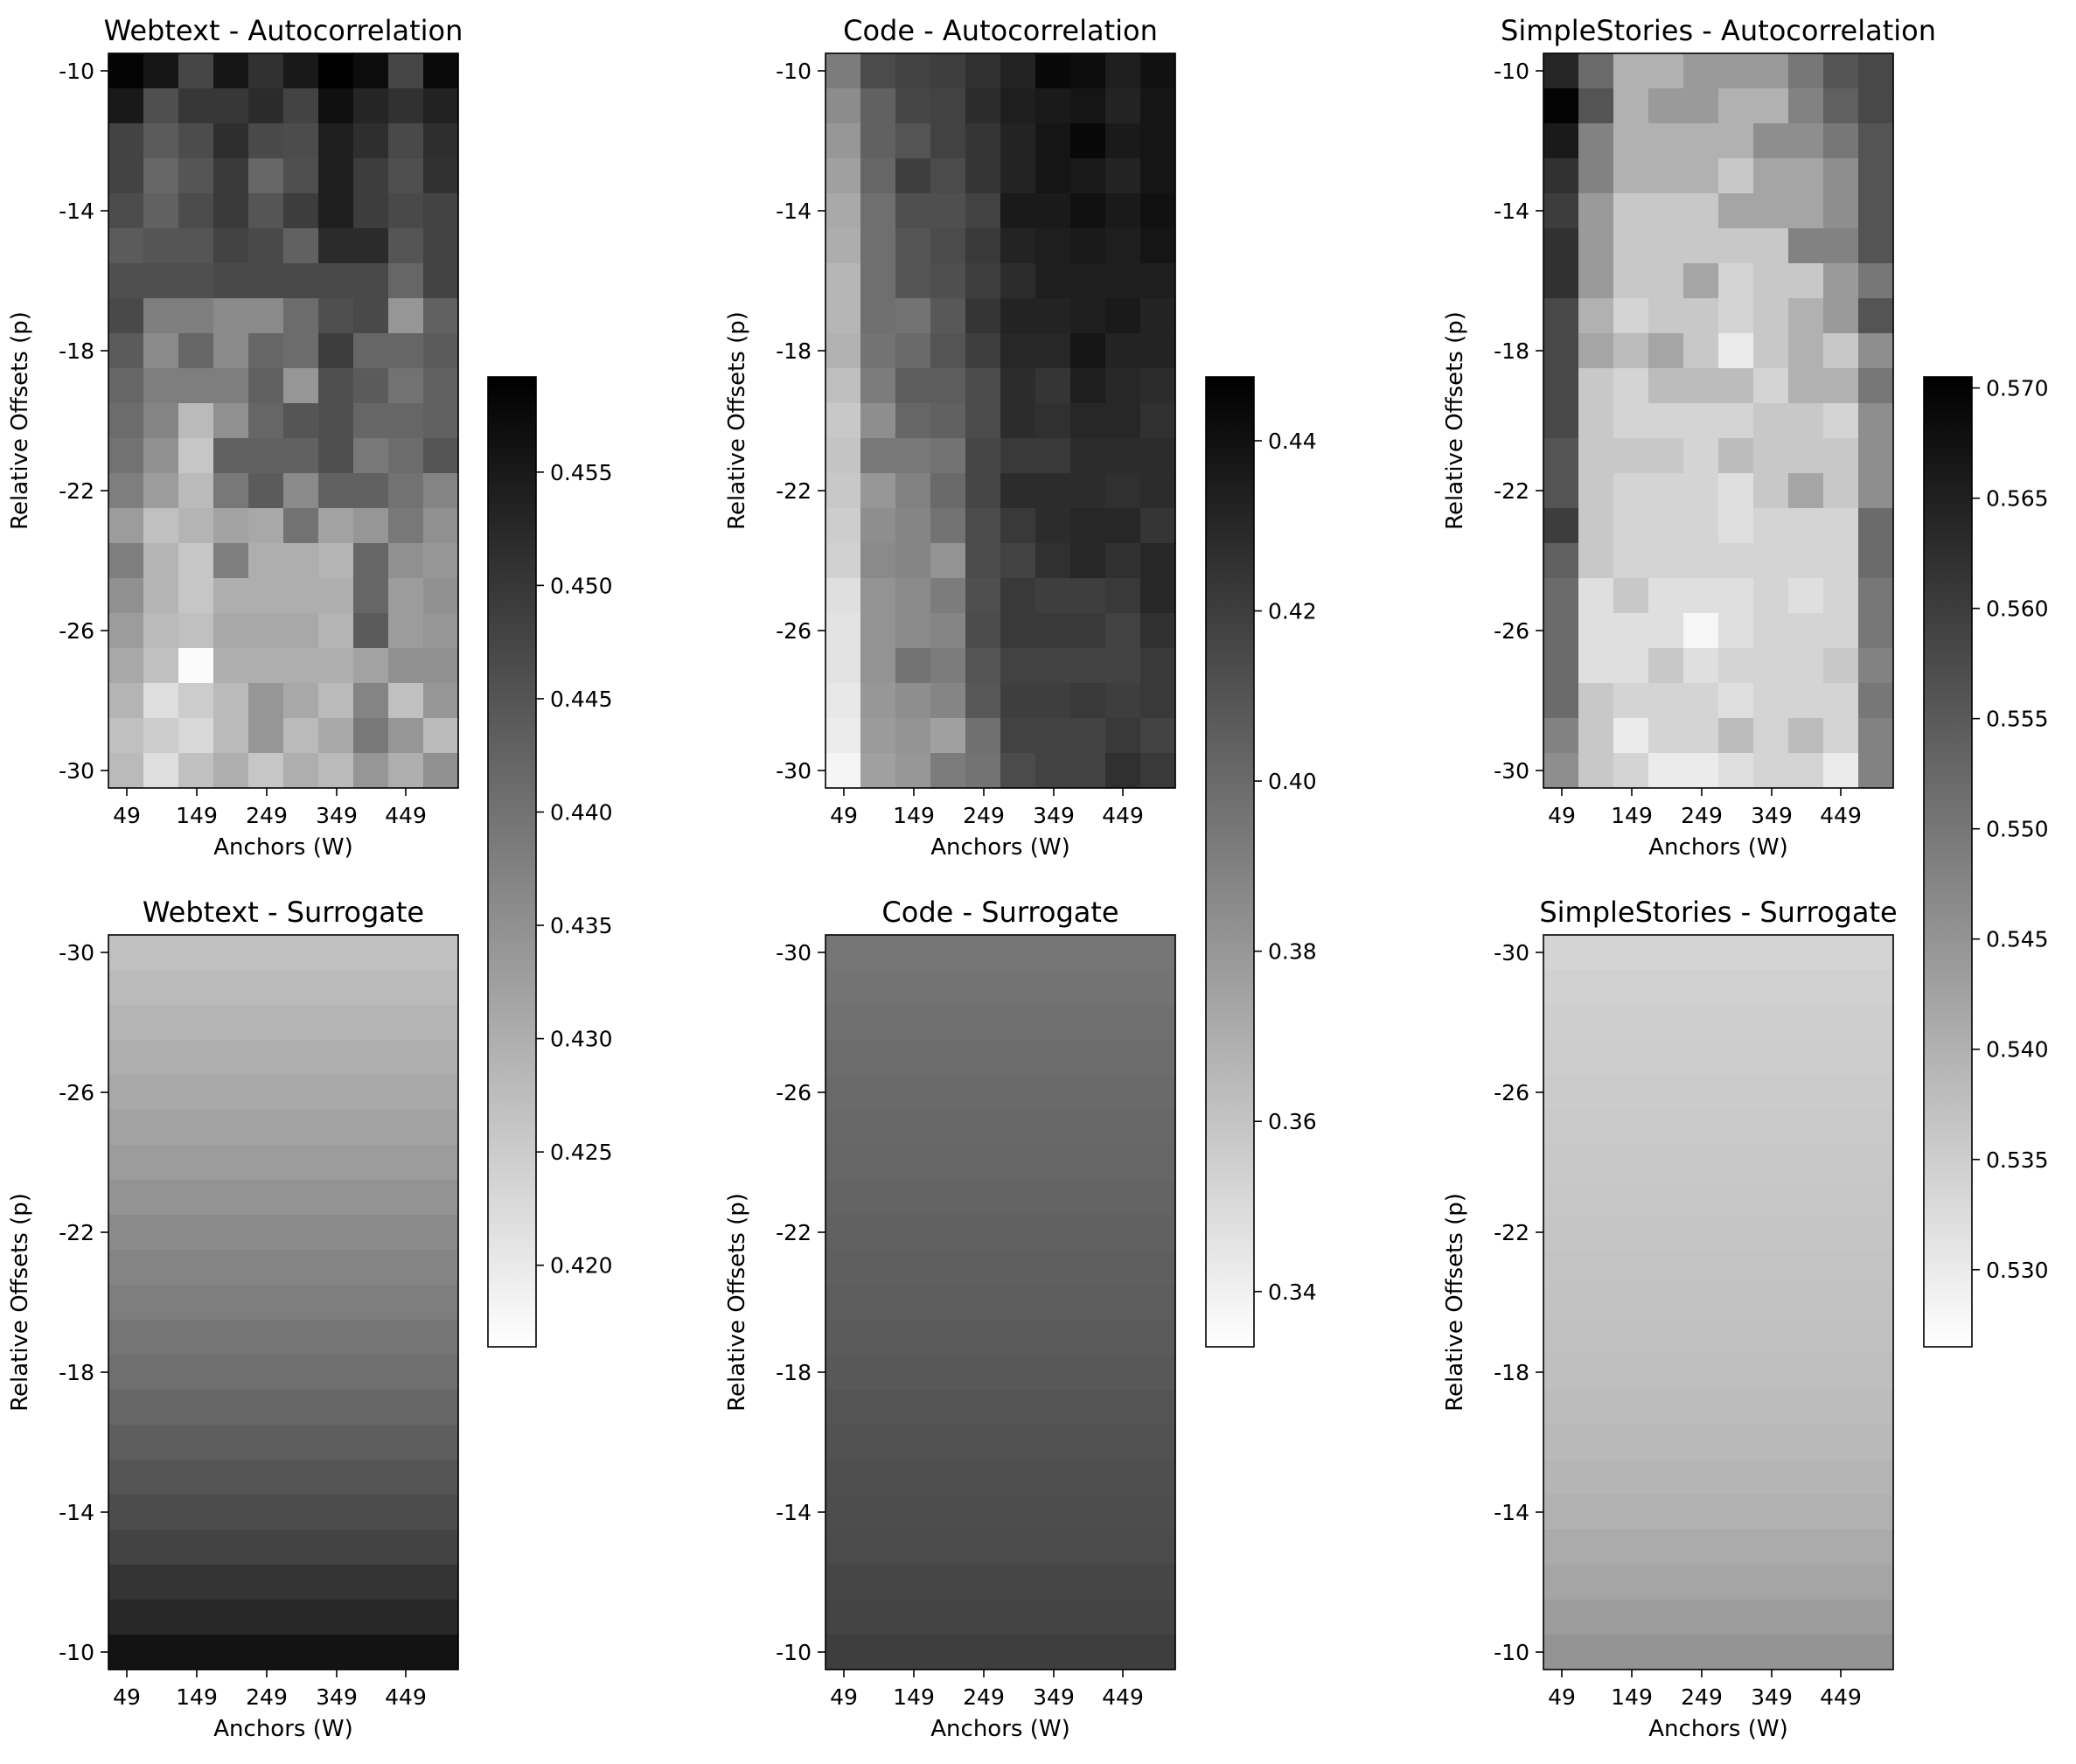 This screenshot has width=2076, height=1764. Describe the element at coordinates (1292, 611) in the screenshot. I see `colorbar-tick-label: 0.42` at that location.